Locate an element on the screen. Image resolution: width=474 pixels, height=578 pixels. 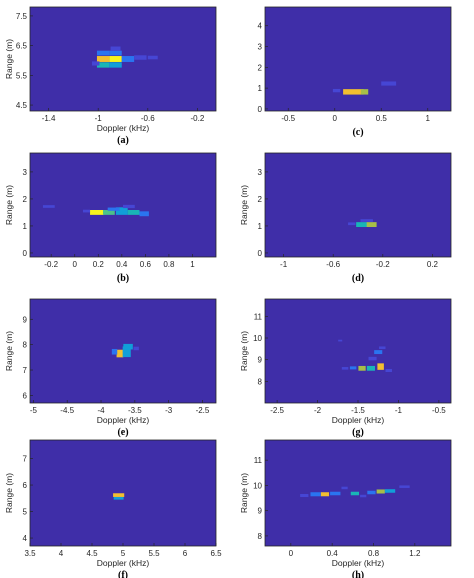
y-tick-label-h-0: 8 is located at coordinates (260, 536).